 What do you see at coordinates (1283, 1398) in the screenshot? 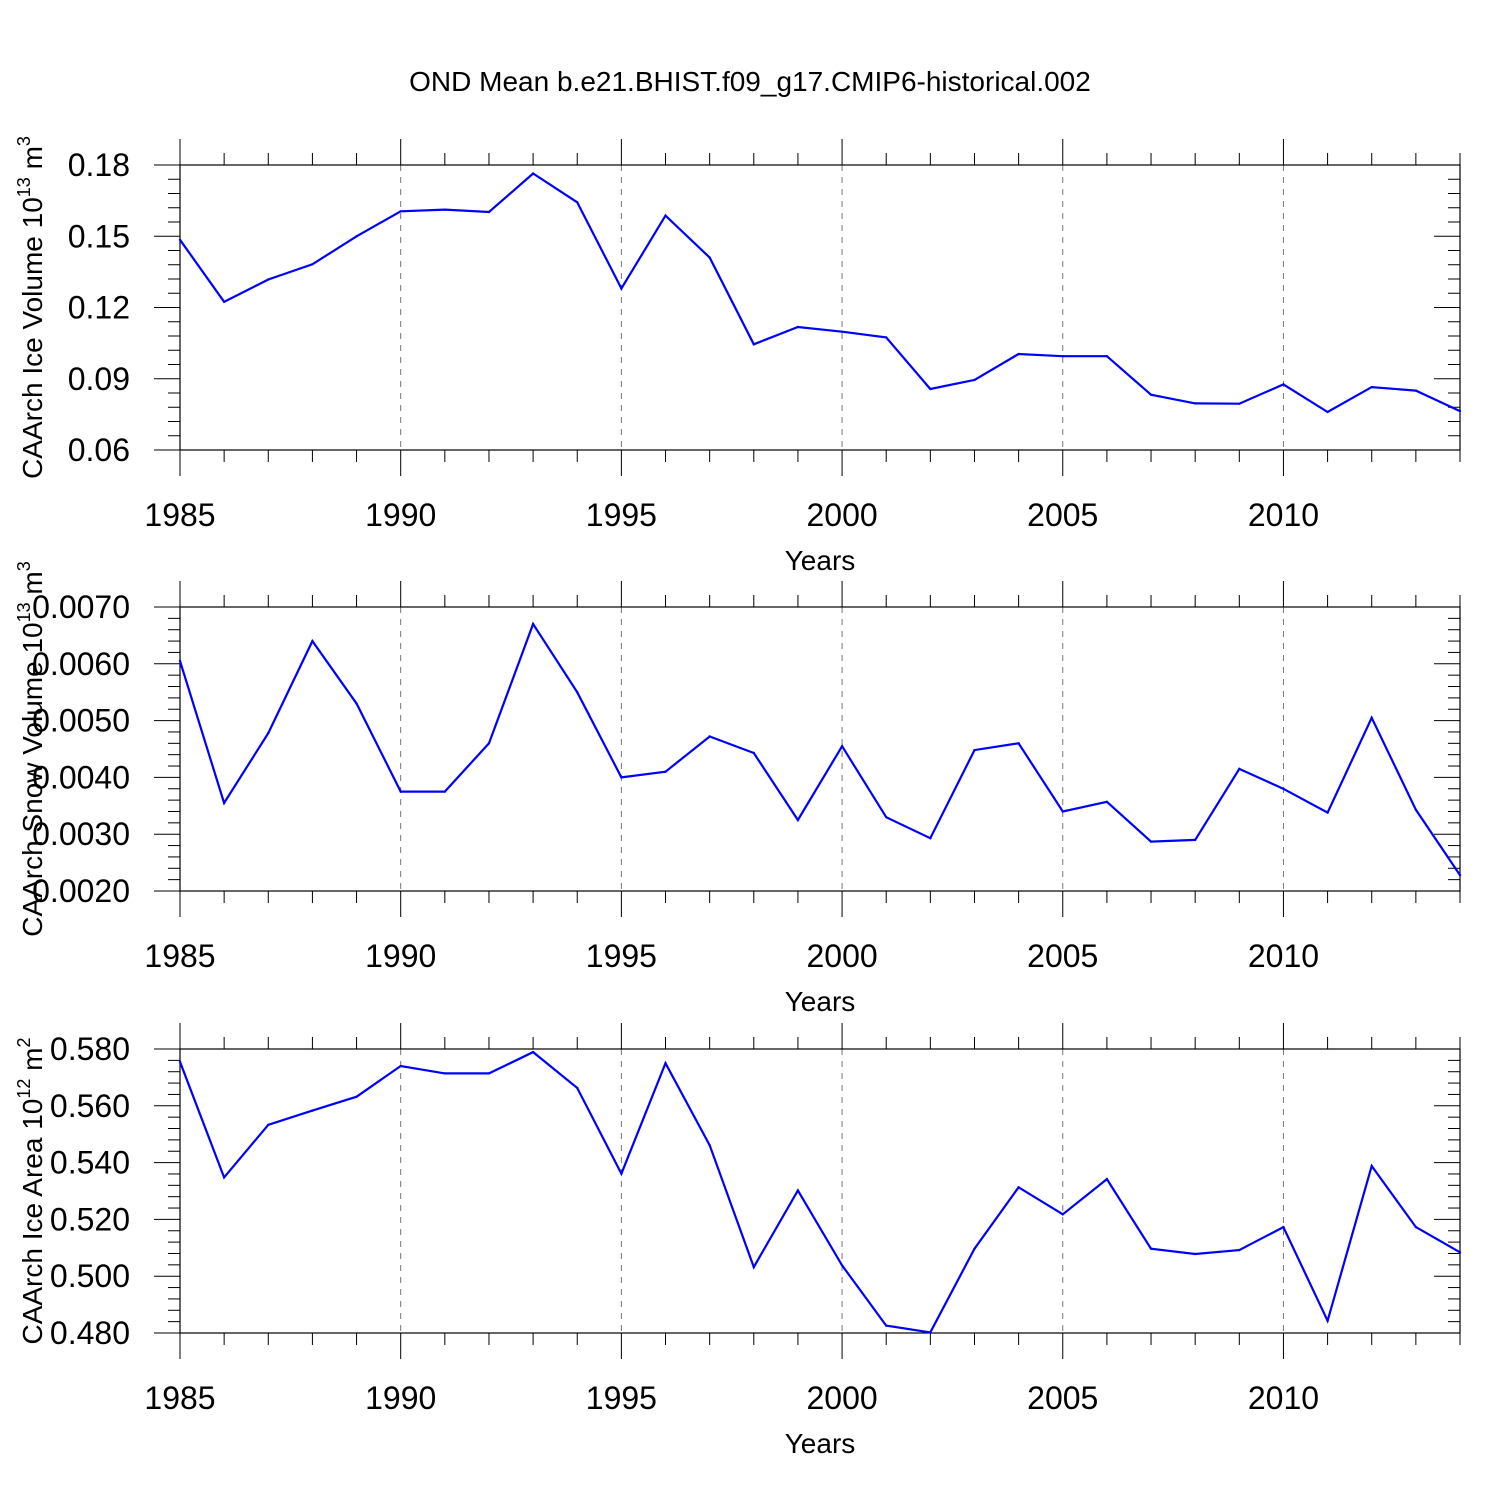
I see `x-tick-label: 2010` at bounding box center [1283, 1398].